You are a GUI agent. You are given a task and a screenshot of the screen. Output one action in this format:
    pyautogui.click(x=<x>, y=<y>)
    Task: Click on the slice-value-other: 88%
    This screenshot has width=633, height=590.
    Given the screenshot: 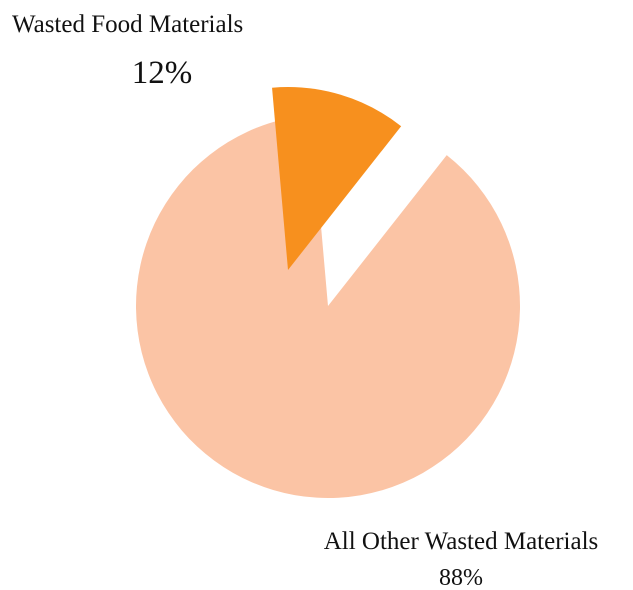 What is the action you would take?
    pyautogui.click(x=461, y=577)
    